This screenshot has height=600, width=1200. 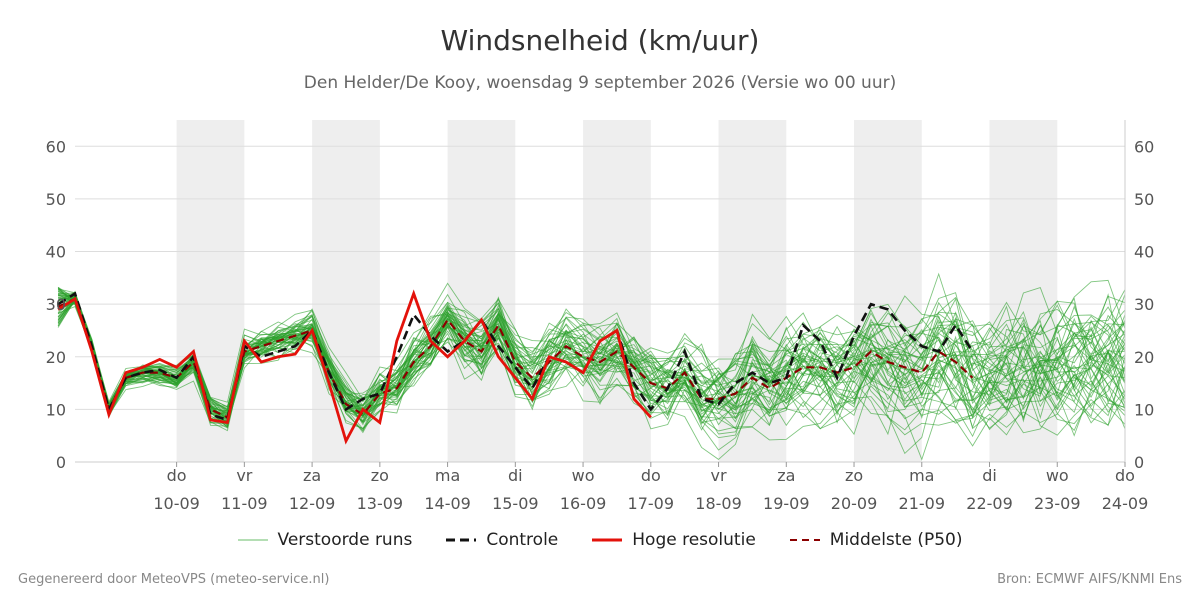 What do you see at coordinates (61, 462) in the screenshot?
I see `y-tick-left-0: 0` at bounding box center [61, 462].